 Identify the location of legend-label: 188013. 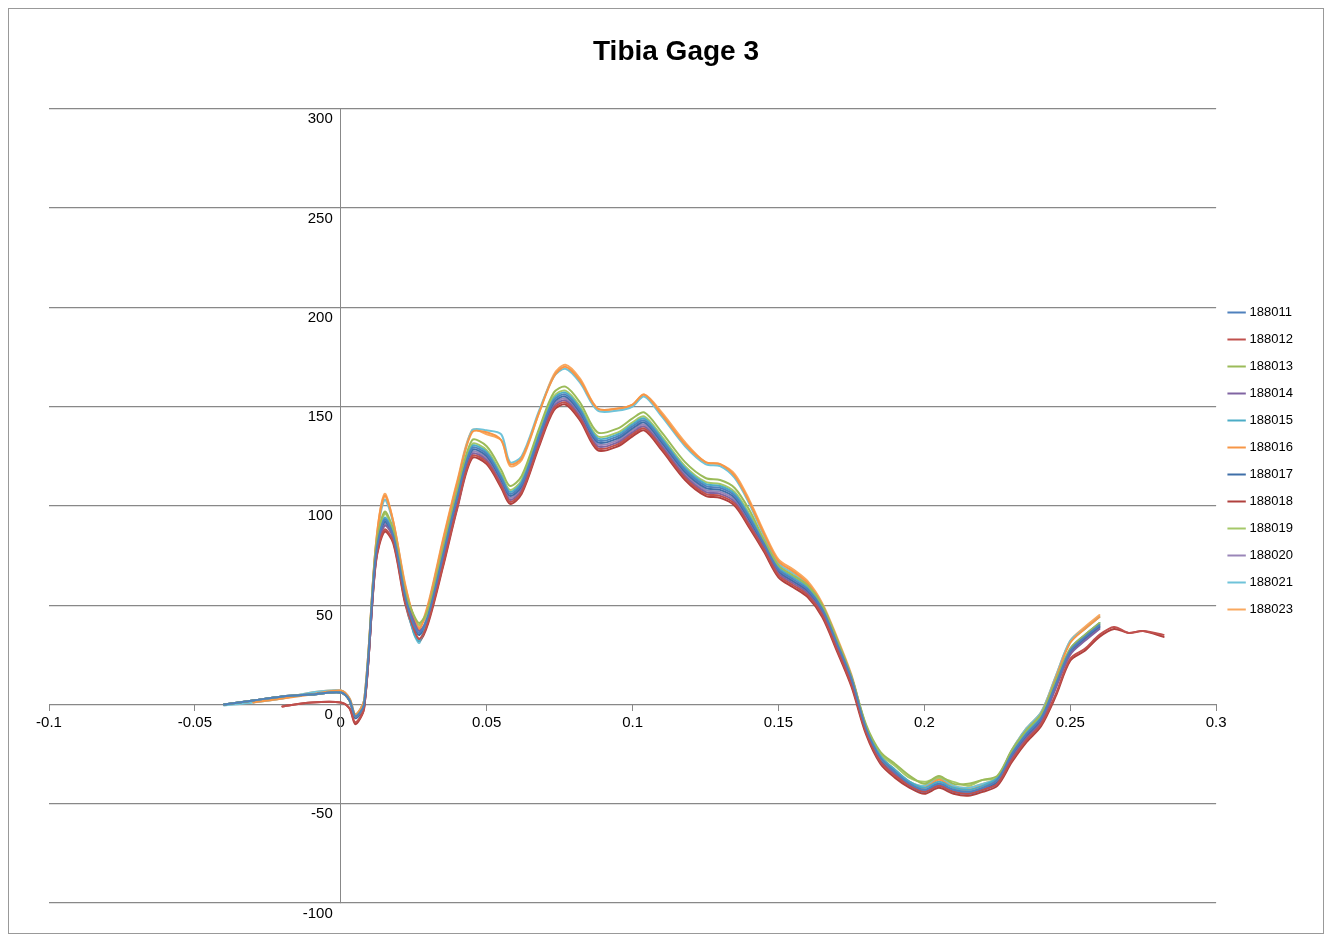
(1271, 366).